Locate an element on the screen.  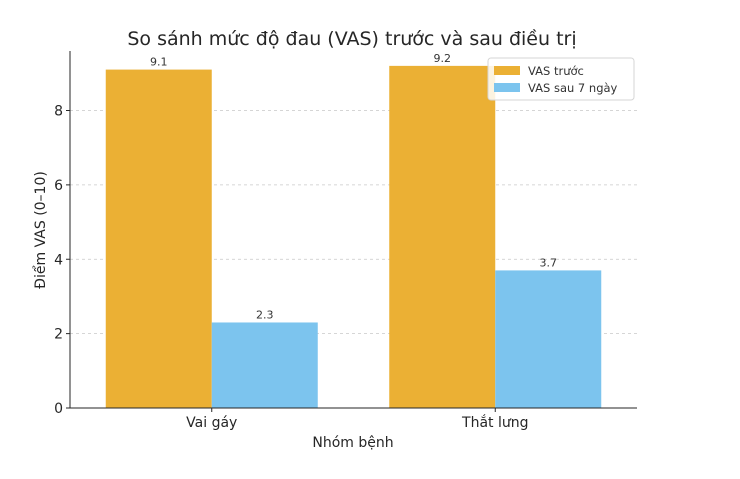
legend: VAS trước VAS sau 7 ngày is located at coordinates (561, 79).